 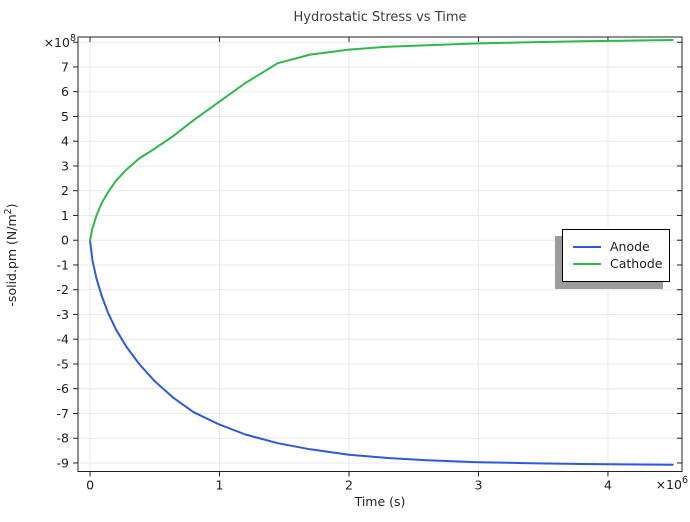 What do you see at coordinates (65, 66) in the screenshot?
I see `y-tick-label: 7` at bounding box center [65, 66].